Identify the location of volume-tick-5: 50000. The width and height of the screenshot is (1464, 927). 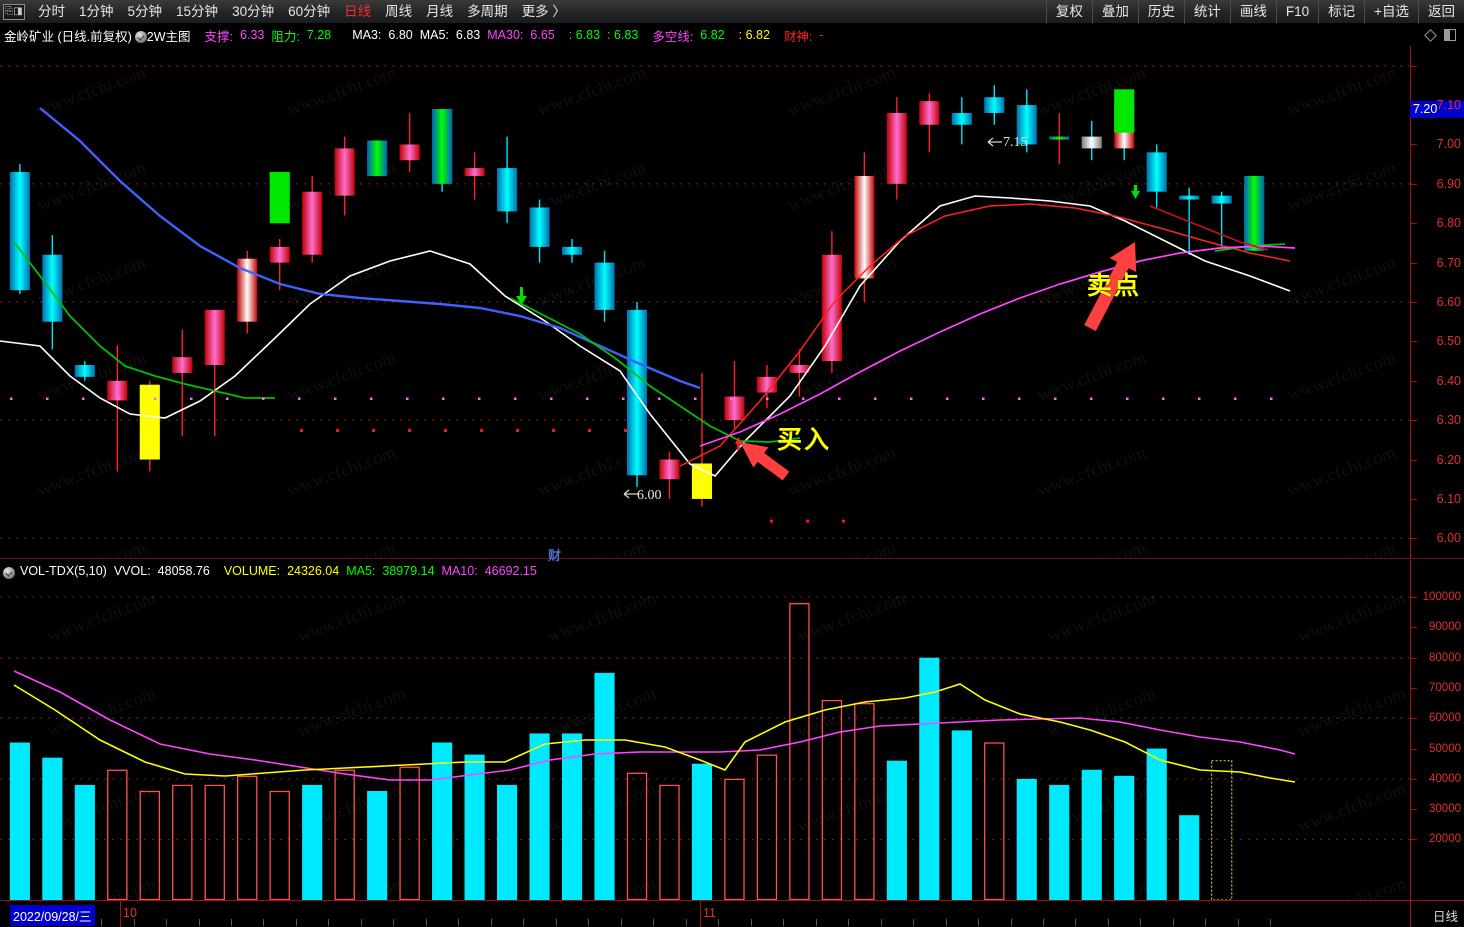
(1445, 748).